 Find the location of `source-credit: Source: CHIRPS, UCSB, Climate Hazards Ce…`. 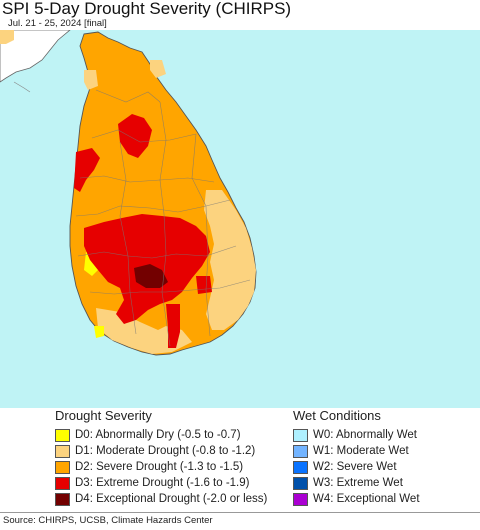

source-credit: Source: CHIRPS, UCSB, Climate Hazards Ce… is located at coordinates (108, 520).